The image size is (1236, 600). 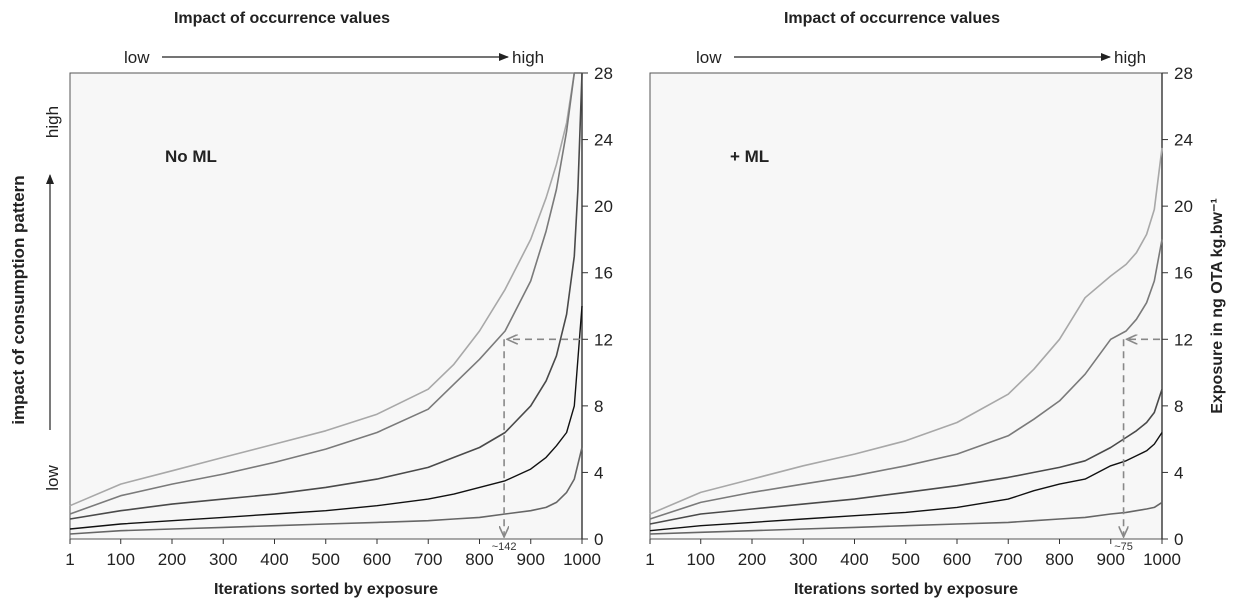 I want to click on annotation-label: ~75, so click(x=1123, y=547).